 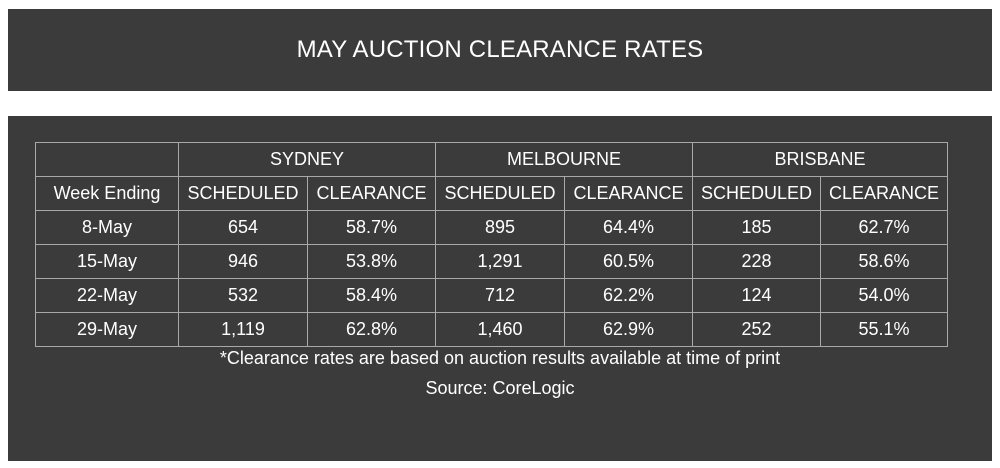 What do you see at coordinates (107, 159) in the screenshot?
I see `corner-cell` at bounding box center [107, 159].